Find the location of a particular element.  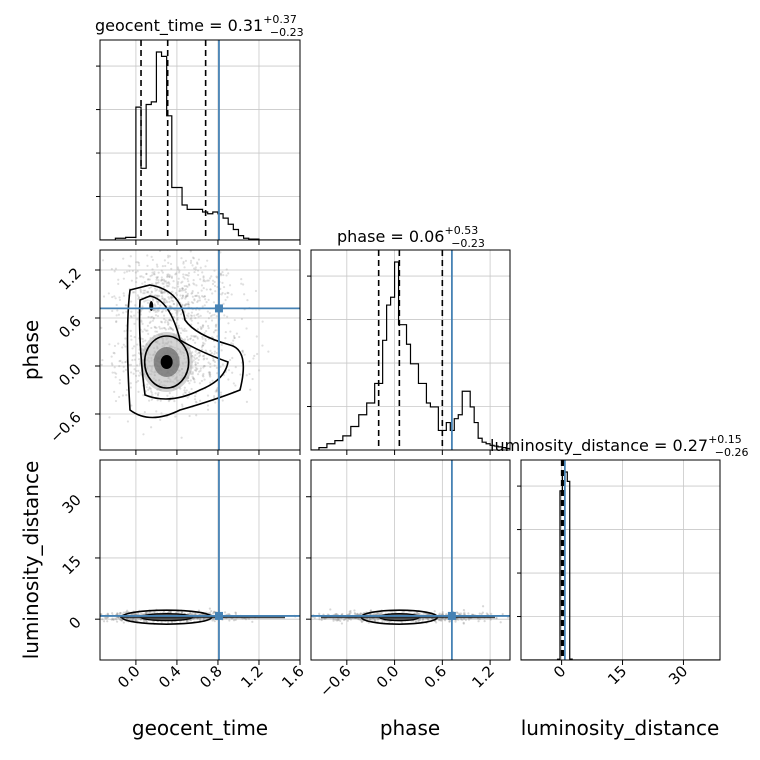

hist-geocent-time-plot-area is located at coordinates (200, 140).